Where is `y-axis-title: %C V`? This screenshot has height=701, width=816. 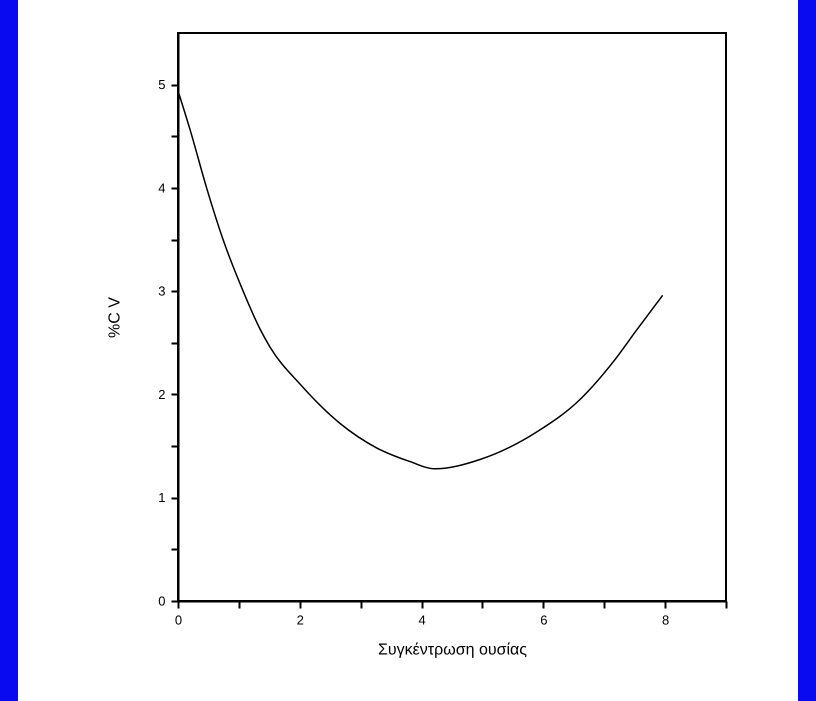 y-axis-title: %C V is located at coordinates (115, 317).